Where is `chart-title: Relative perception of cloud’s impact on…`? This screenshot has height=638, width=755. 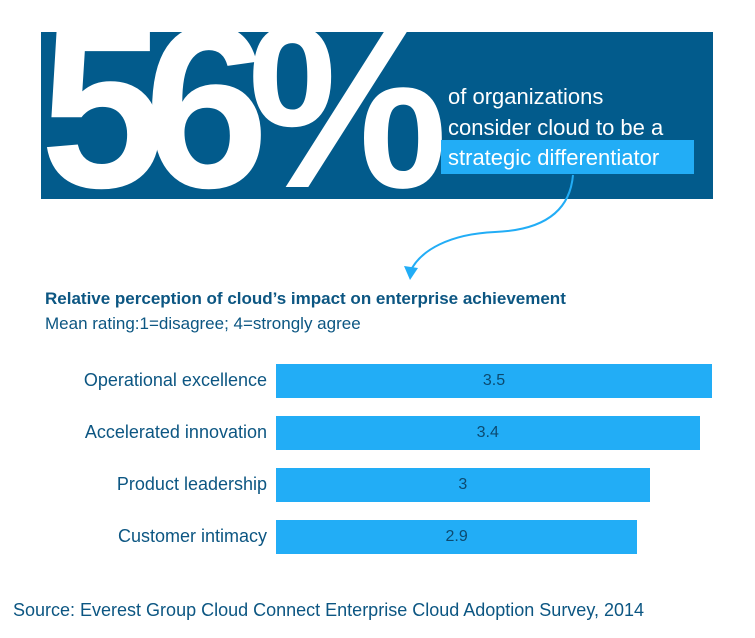 chart-title: Relative perception of cloud’s impact on… is located at coordinates (305, 298).